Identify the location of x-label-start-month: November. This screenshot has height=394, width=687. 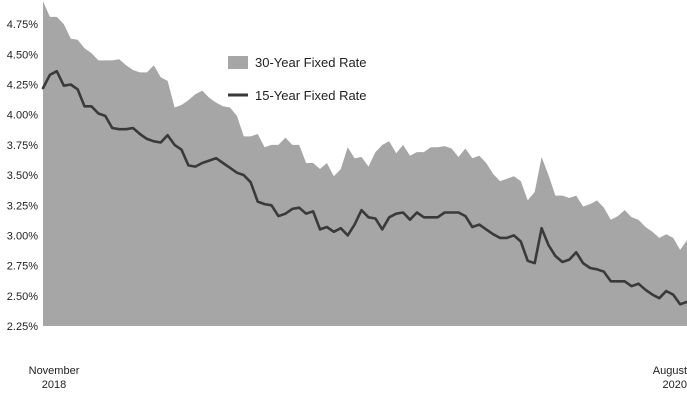
(54, 371).